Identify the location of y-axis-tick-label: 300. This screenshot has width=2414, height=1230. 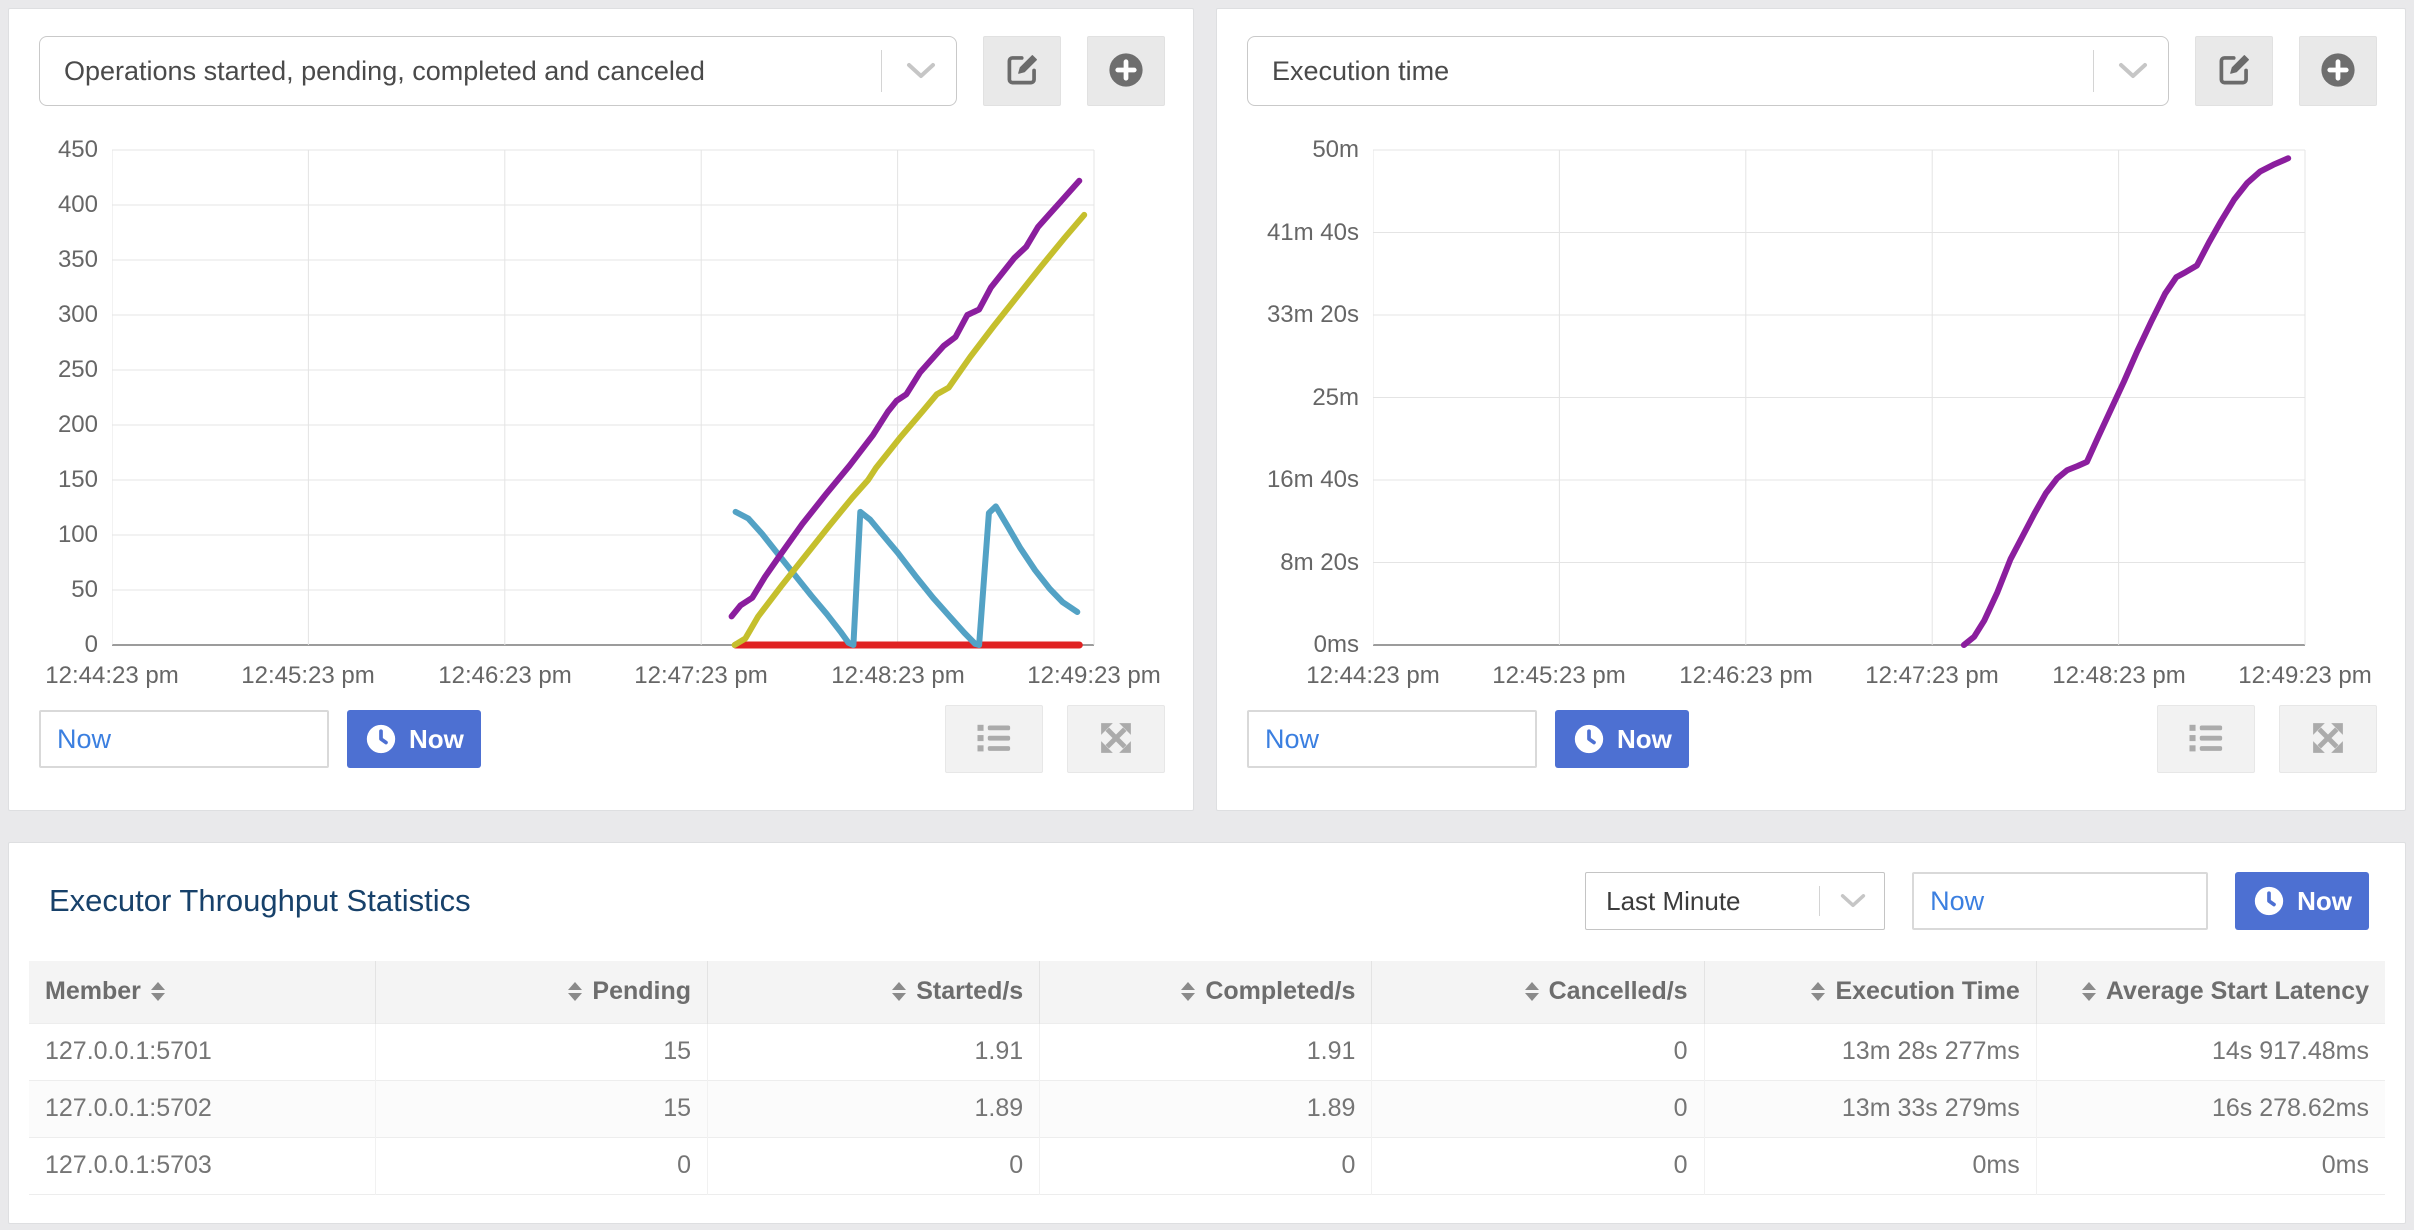
(77, 314).